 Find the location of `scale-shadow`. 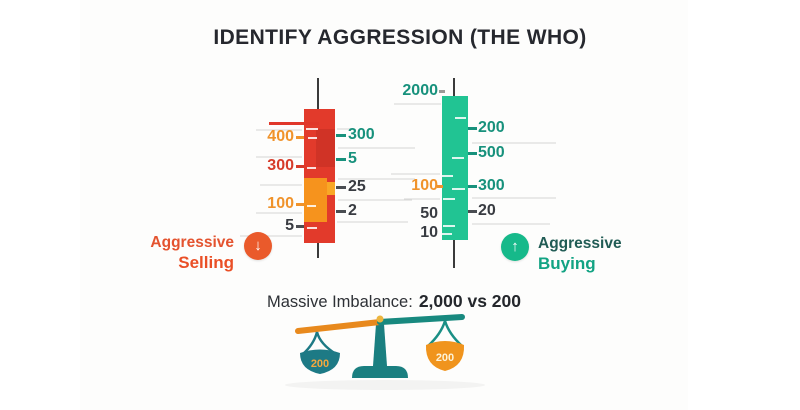

scale-shadow is located at coordinates (385, 385).